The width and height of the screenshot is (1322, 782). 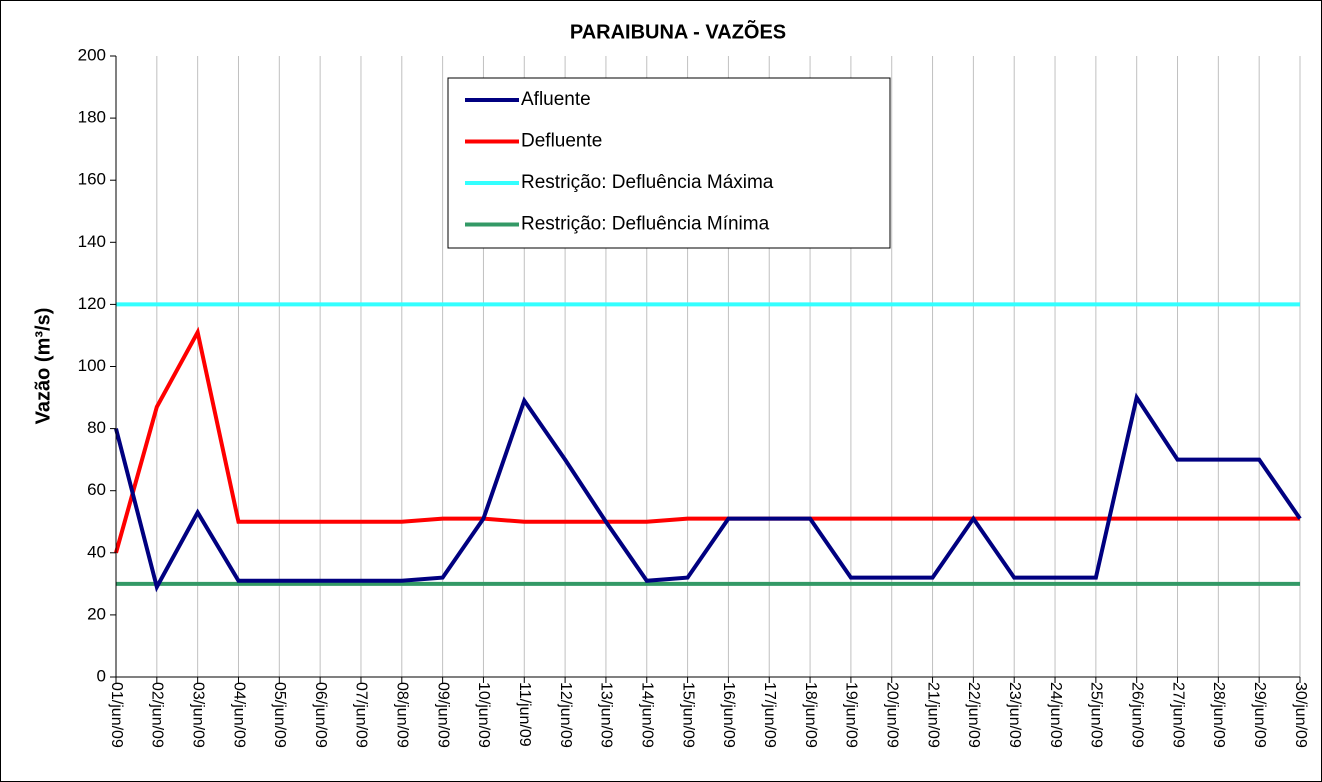 What do you see at coordinates (101, 675) in the screenshot?
I see `y-tick-label: 0` at bounding box center [101, 675].